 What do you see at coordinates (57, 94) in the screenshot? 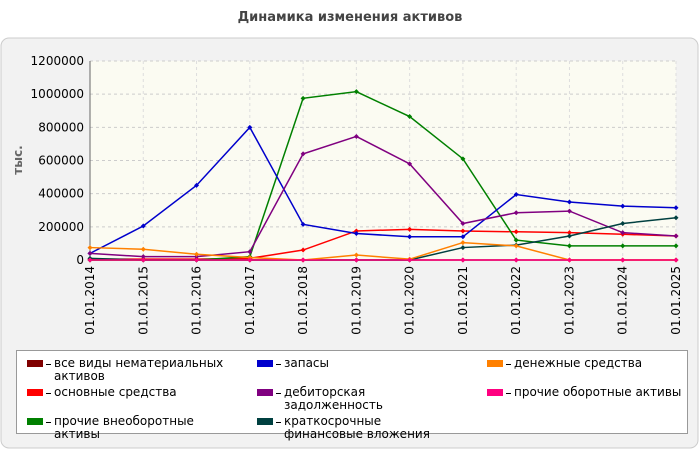
I see `y-tick-label: 1000000` at bounding box center [57, 94].